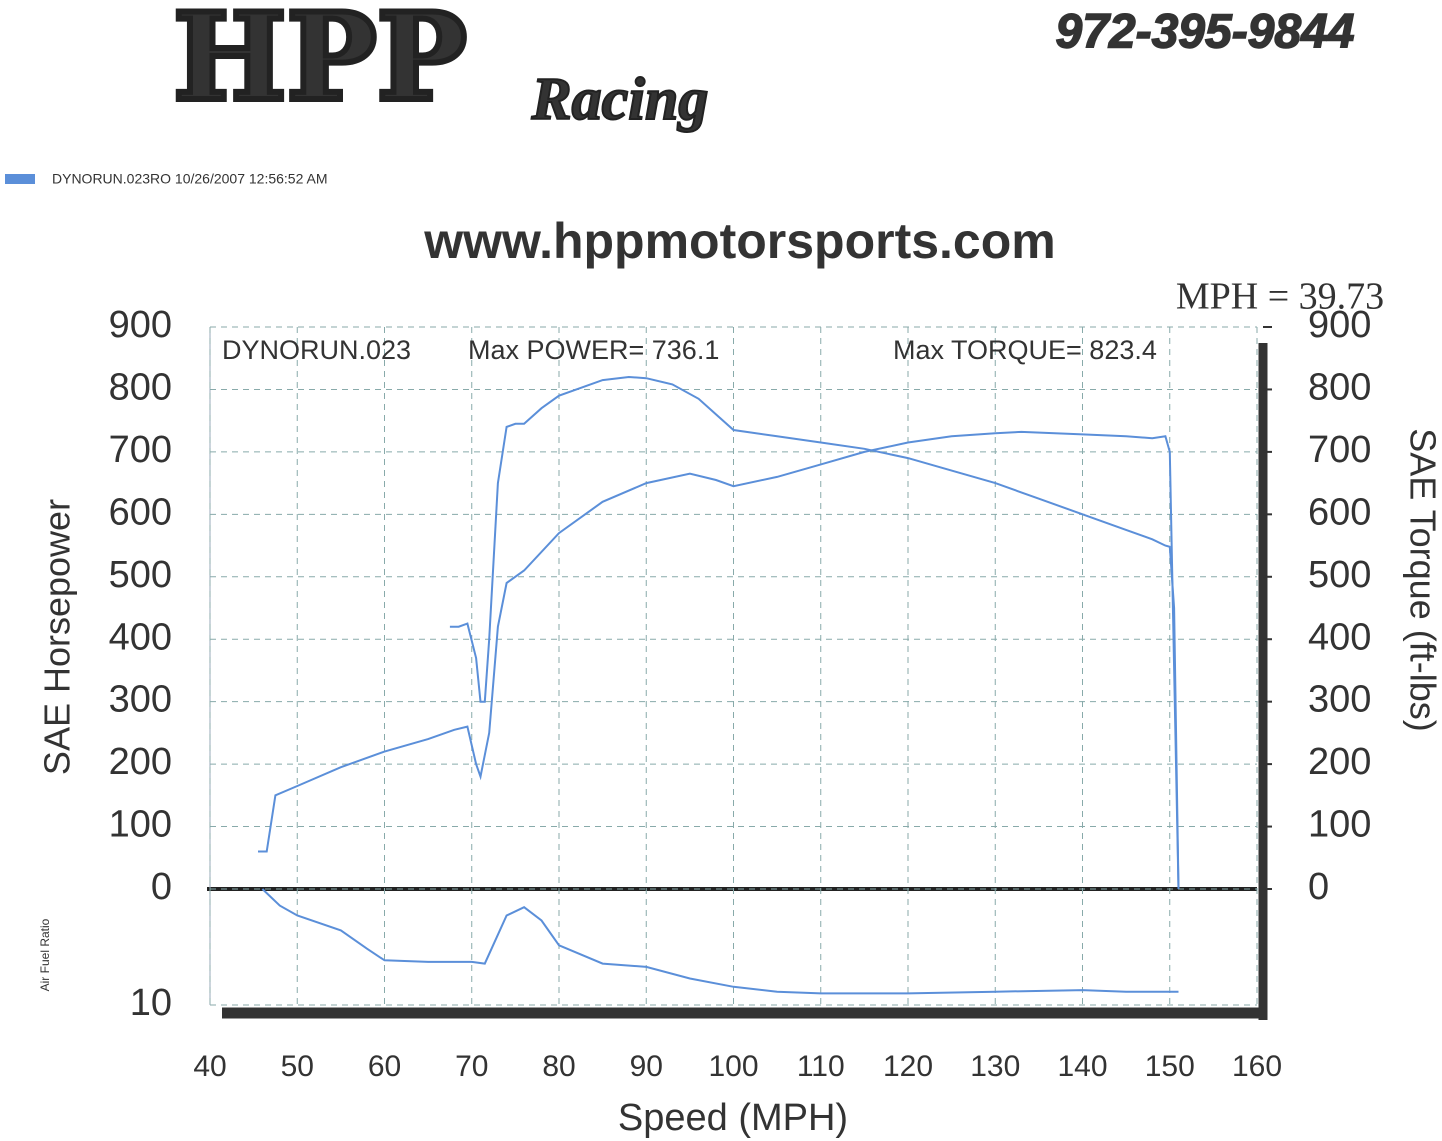  What do you see at coordinates (140, 575) in the screenshot?
I see `y-tick-label: 500` at bounding box center [140, 575].